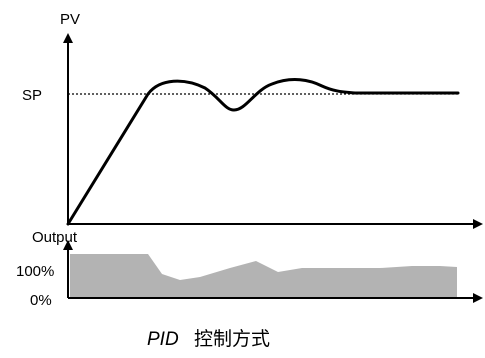 The image size is (485, 358). Describe the element at coordinates (263, 275) in the screenshot. I see `output-area` at that location.